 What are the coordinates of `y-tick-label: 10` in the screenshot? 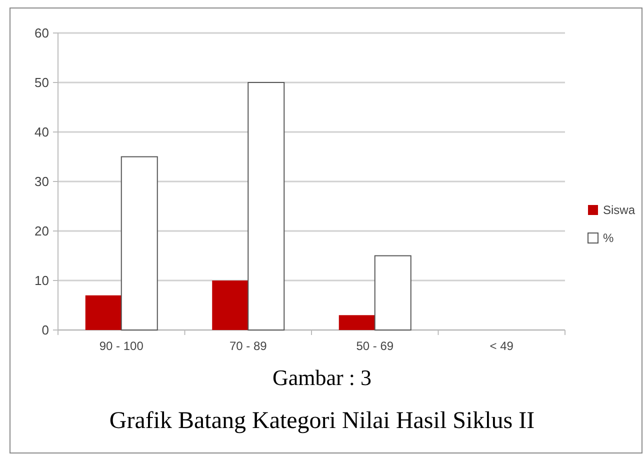 It's located at (41, 280).